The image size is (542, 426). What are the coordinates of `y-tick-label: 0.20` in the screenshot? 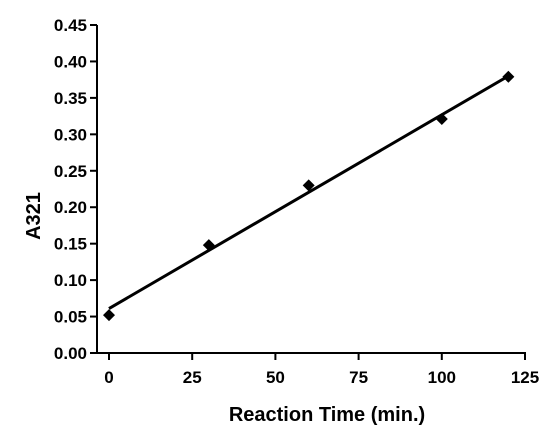 It's located at (70, 207).